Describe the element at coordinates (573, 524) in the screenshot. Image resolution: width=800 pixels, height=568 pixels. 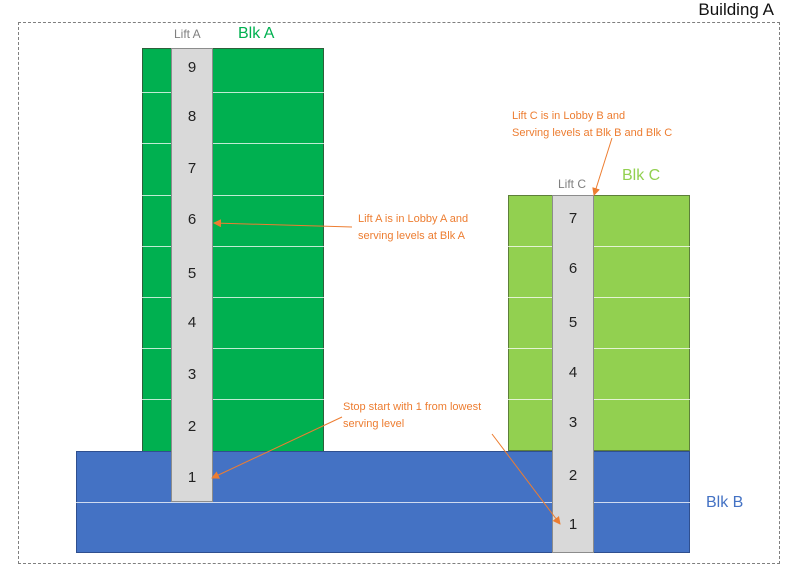
I see `lift-c-floor-1: 1` at that location.